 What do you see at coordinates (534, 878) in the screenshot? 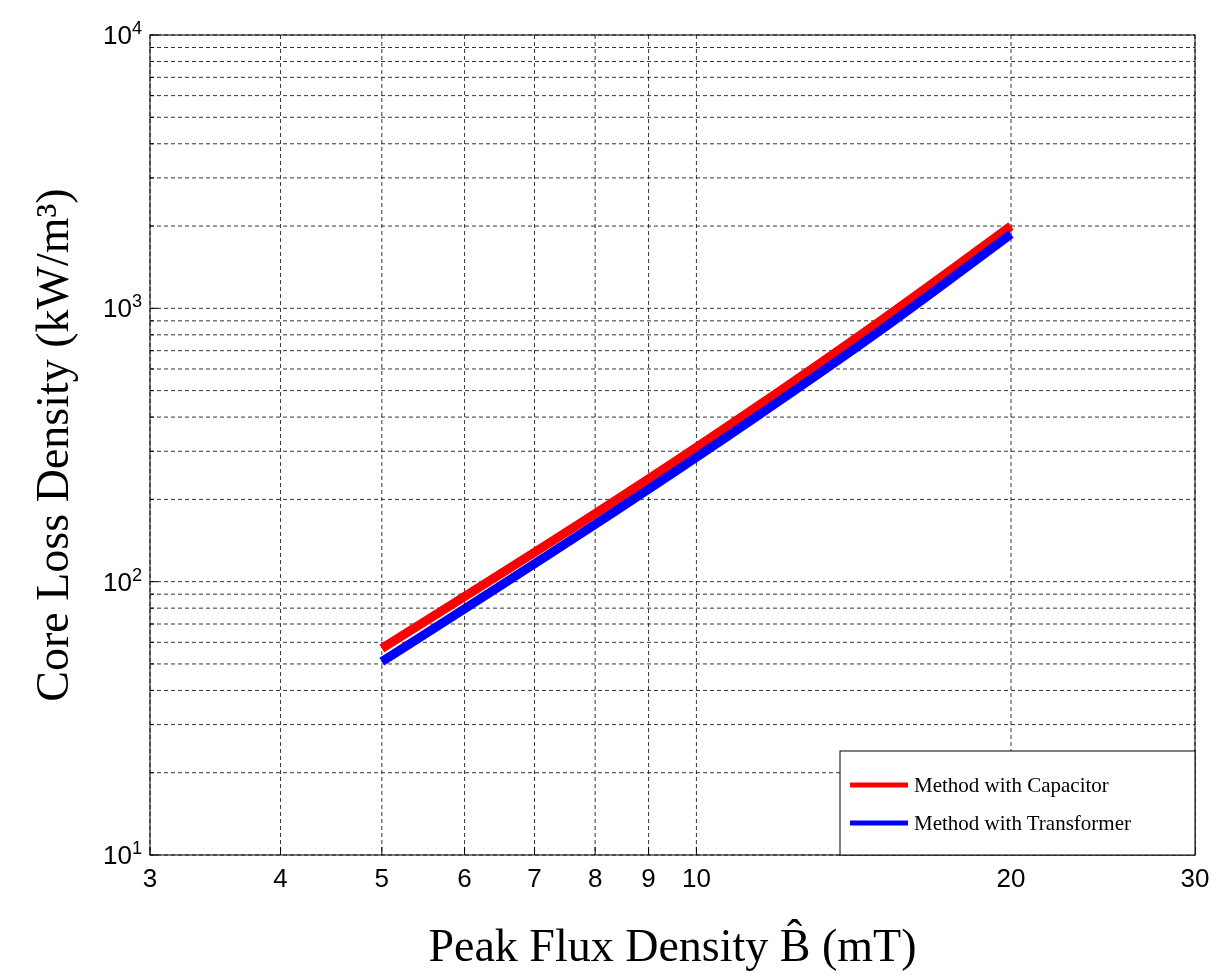
I see `x-tick-label: 7` at bounding box center [534, 878].